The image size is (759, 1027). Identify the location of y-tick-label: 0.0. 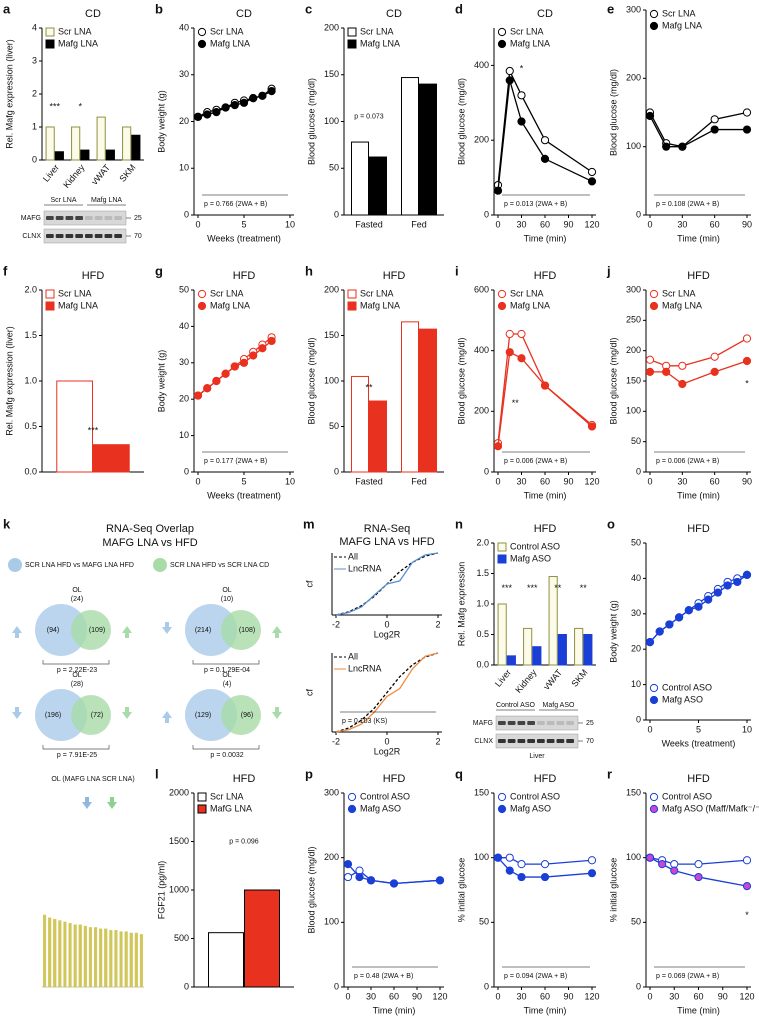
(30, 471).